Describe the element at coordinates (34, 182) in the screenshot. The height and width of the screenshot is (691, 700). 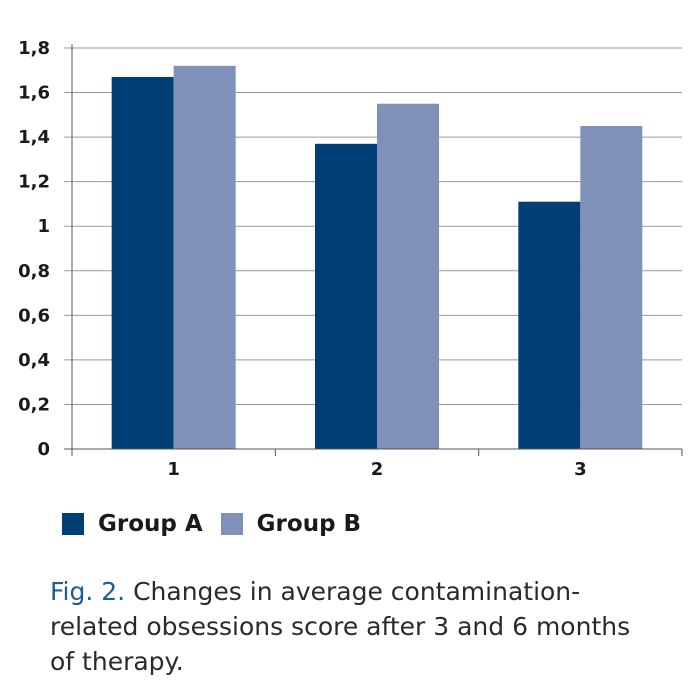
I see `y-tick-label: 1,2` at that location.